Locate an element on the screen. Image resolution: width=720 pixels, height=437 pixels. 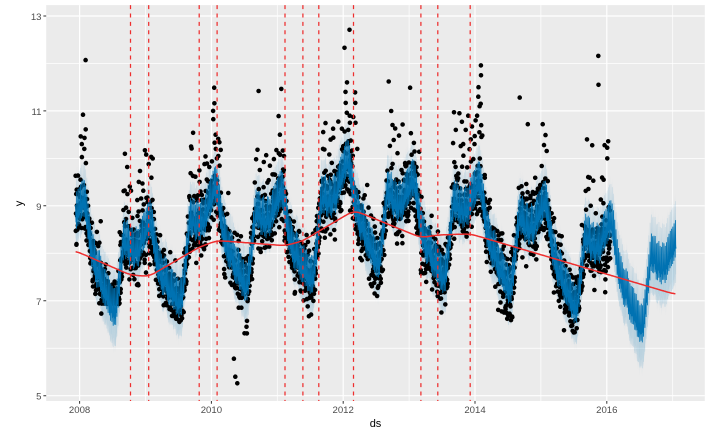
svg-text: 13 is located at coordinates (36, 17).